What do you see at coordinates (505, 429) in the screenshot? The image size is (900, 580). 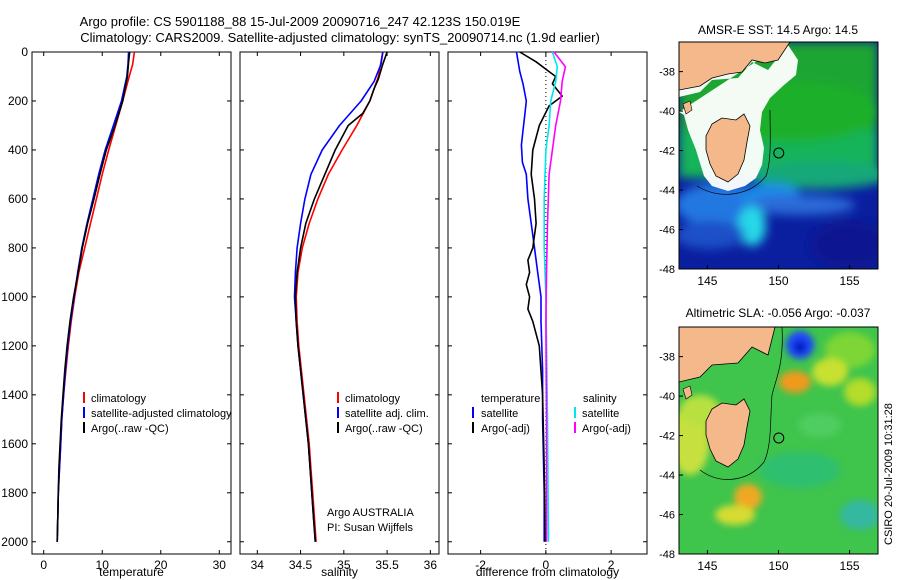 I see `legend-label-temp-argo: Argo(-adj)` at bounding box center [505, 429].